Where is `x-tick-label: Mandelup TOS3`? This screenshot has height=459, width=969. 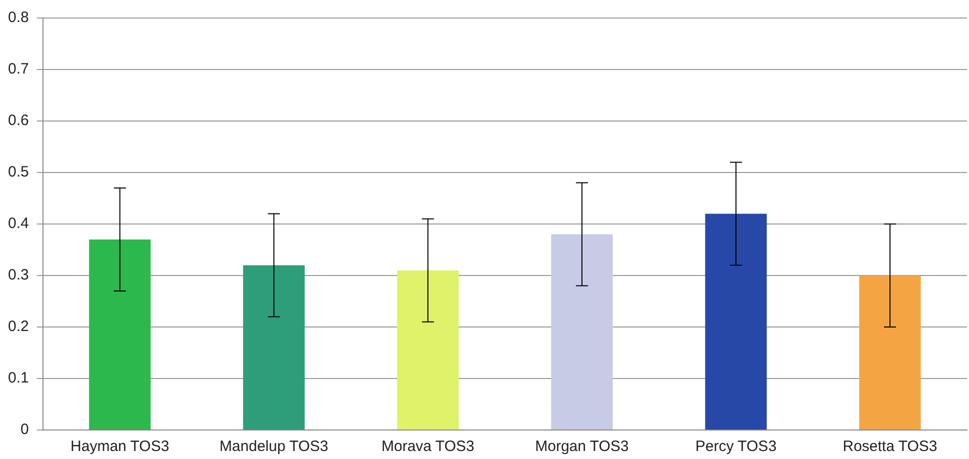
x-tick-label: Mandelup TOS3 is located at coordinates (274, 447).